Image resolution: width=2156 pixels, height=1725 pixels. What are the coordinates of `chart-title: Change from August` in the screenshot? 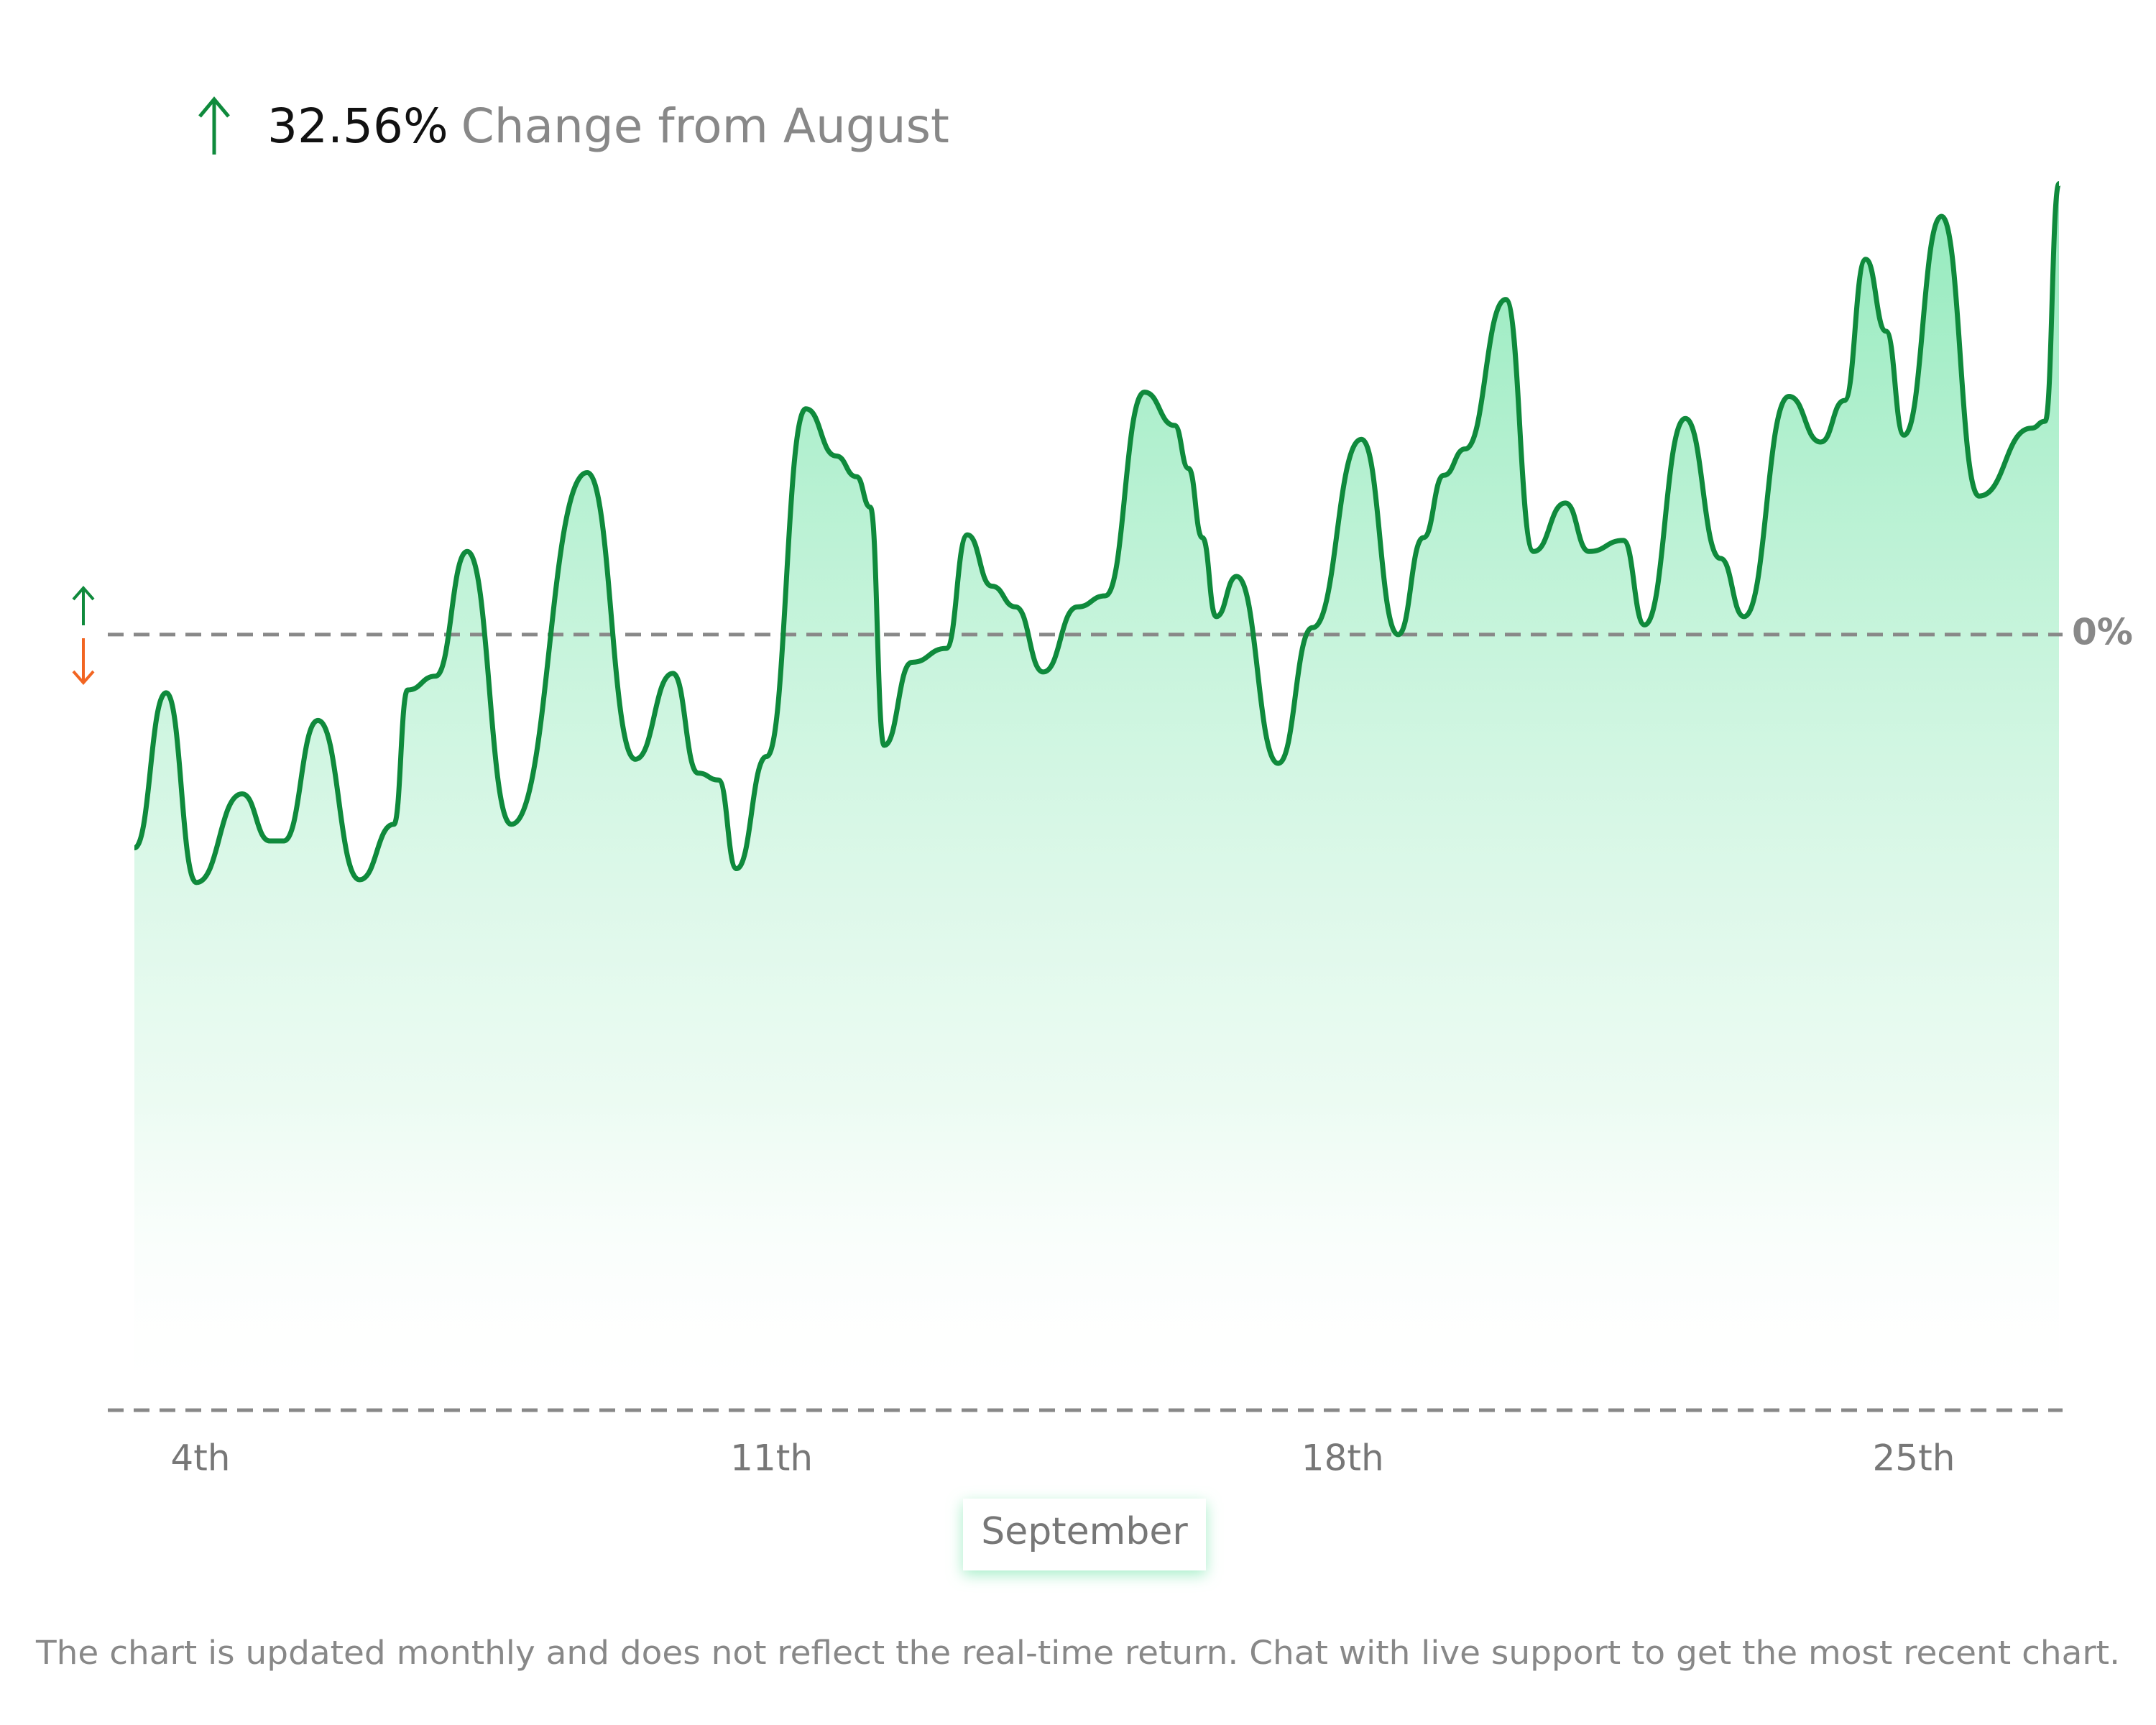 It's located at (705, 126).